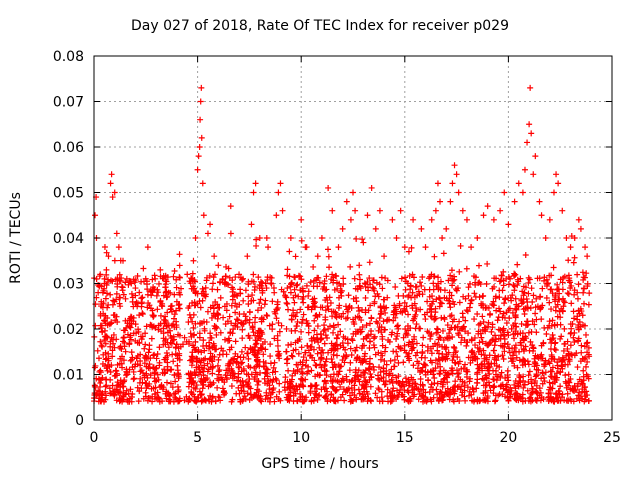 The height and width of the screenshot is (480, 640). I want to click on x-tick-label: 25, so click(612, 438).